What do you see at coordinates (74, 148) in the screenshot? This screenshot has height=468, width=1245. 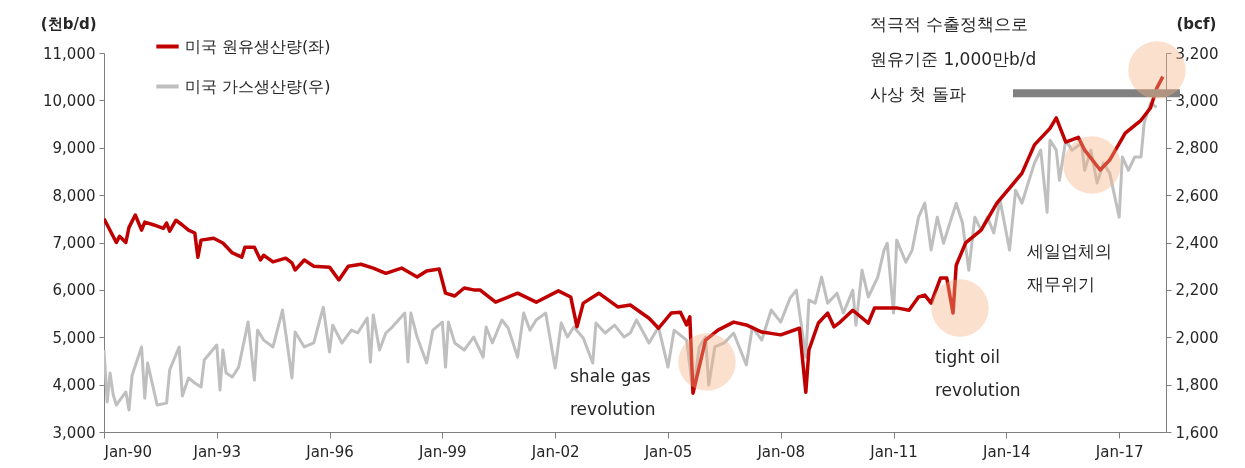 I see `y-tick-label: 9,000` at bounding box center [74, 148].